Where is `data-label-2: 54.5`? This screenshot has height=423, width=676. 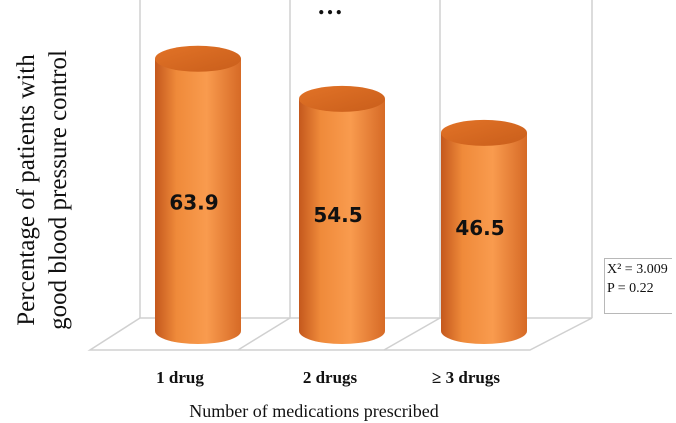
data-label-2: 54.5 is located at coordinates (337, 215).